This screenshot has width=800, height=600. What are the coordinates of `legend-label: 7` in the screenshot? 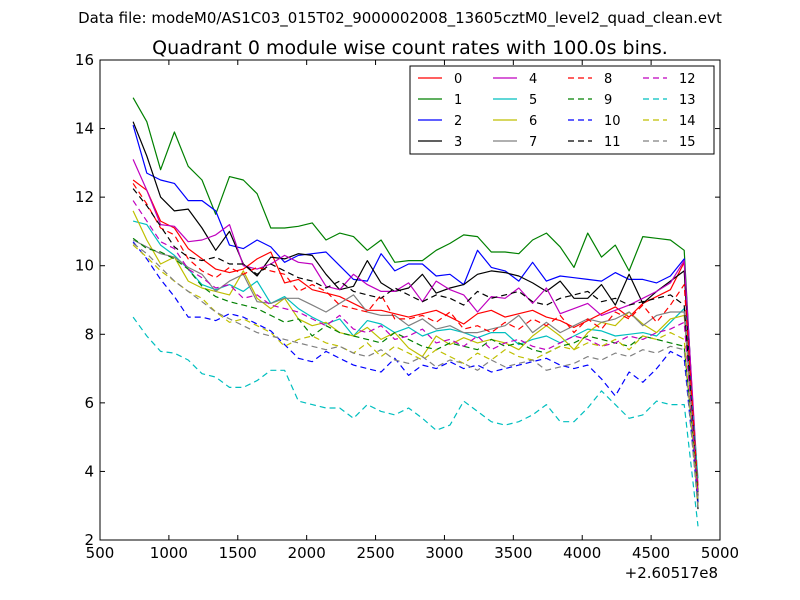 It's located at (533, 142).